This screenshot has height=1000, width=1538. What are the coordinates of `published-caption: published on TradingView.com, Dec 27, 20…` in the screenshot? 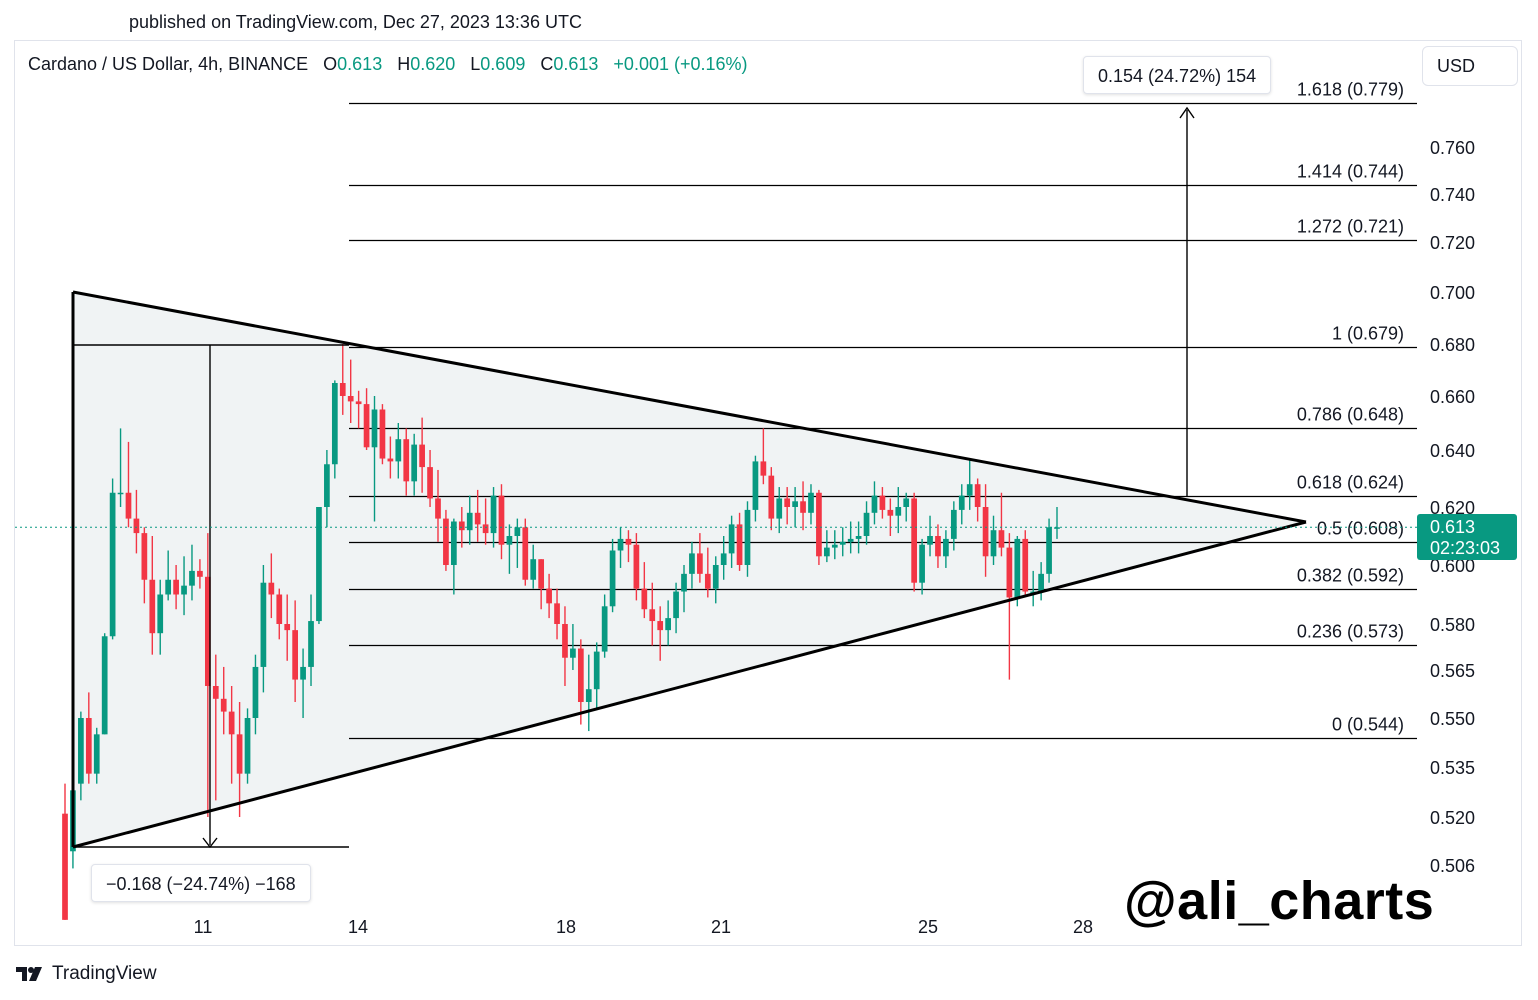 It's located at (355, 22).